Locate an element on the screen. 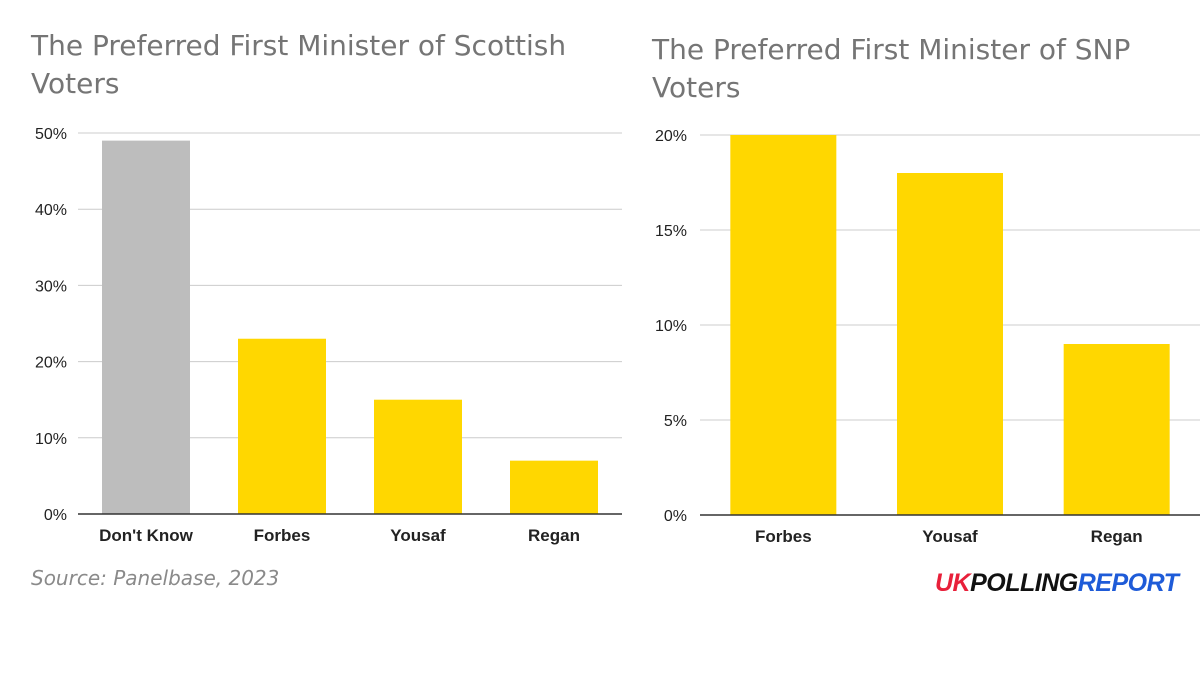 This screenshot has height=675, width=1200. ukpollingreport-logo: UKPOLLINGREPORT is located at coordinates (1061, 586).